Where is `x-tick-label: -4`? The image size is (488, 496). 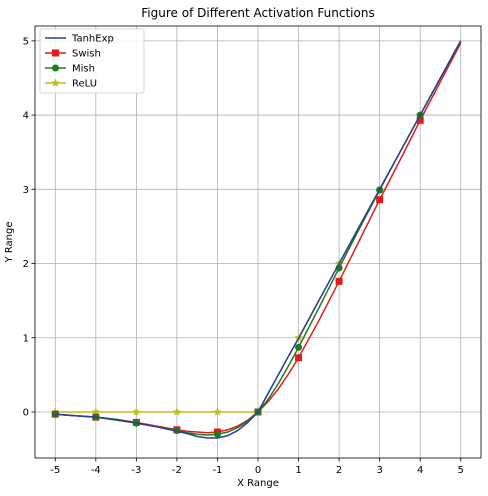
x-tick-label: -4 is located at coordinates (96, 470).